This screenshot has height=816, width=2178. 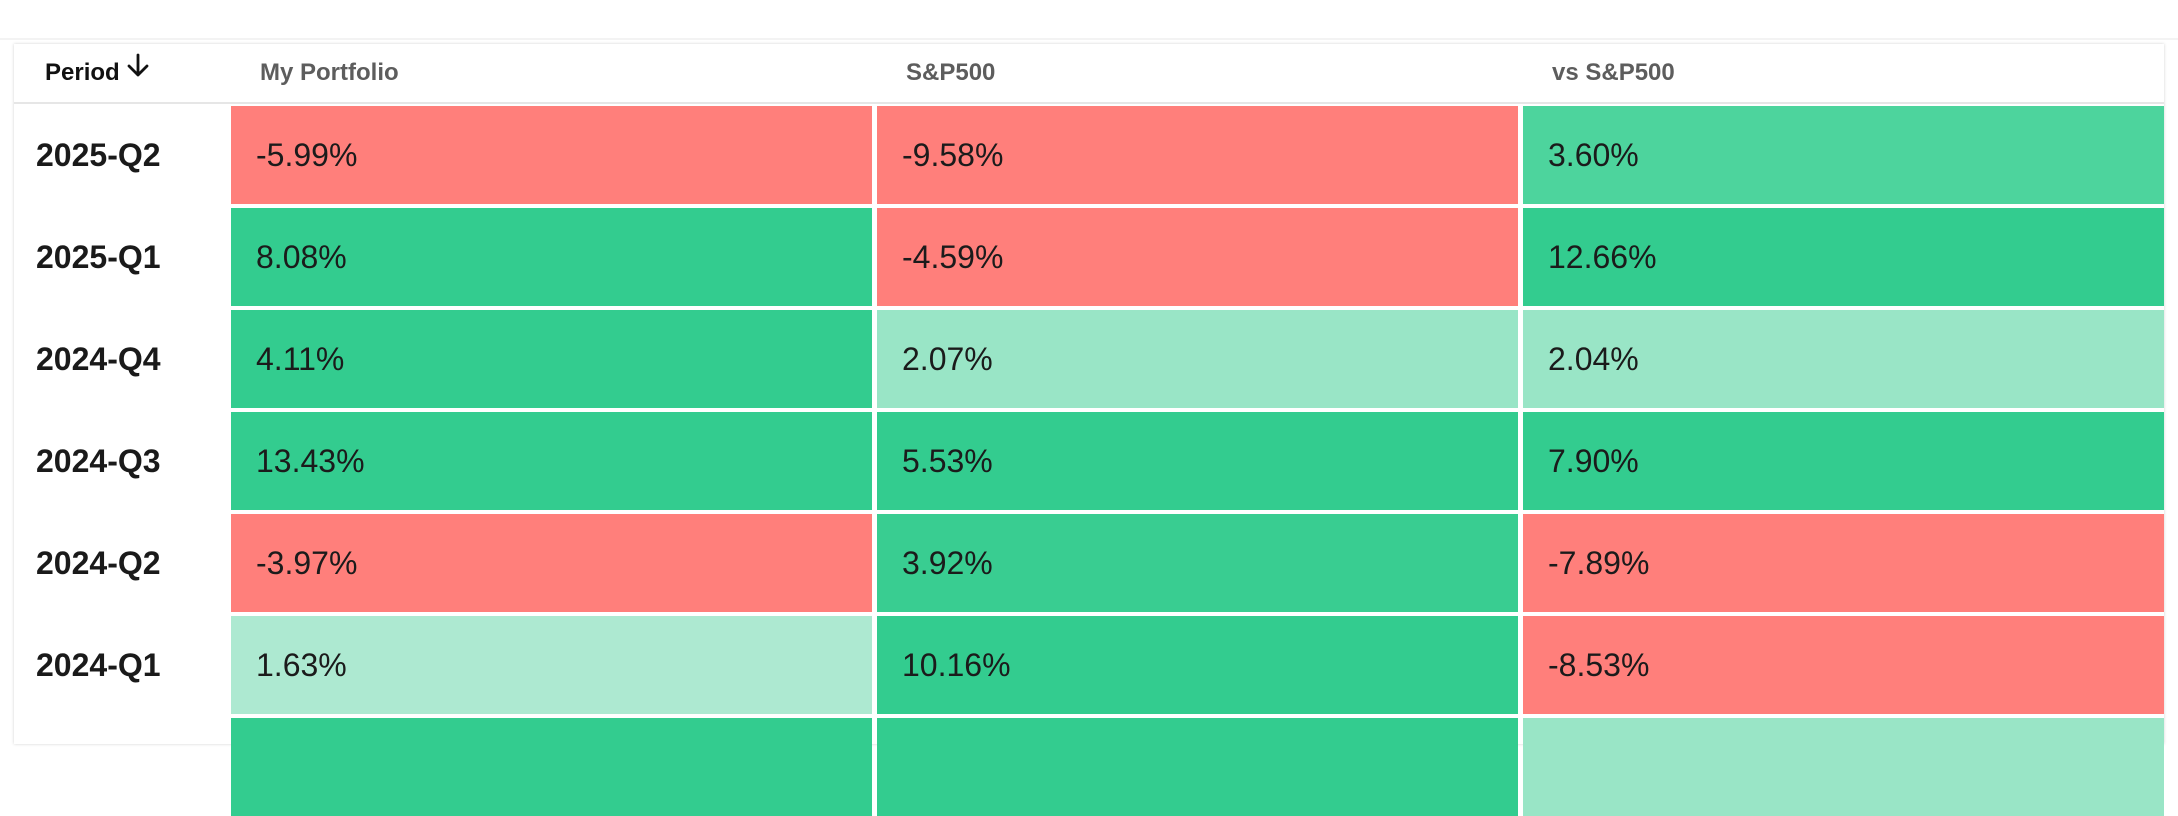 I want to click on portfolio-return-cell, so click(x=551, y=767).